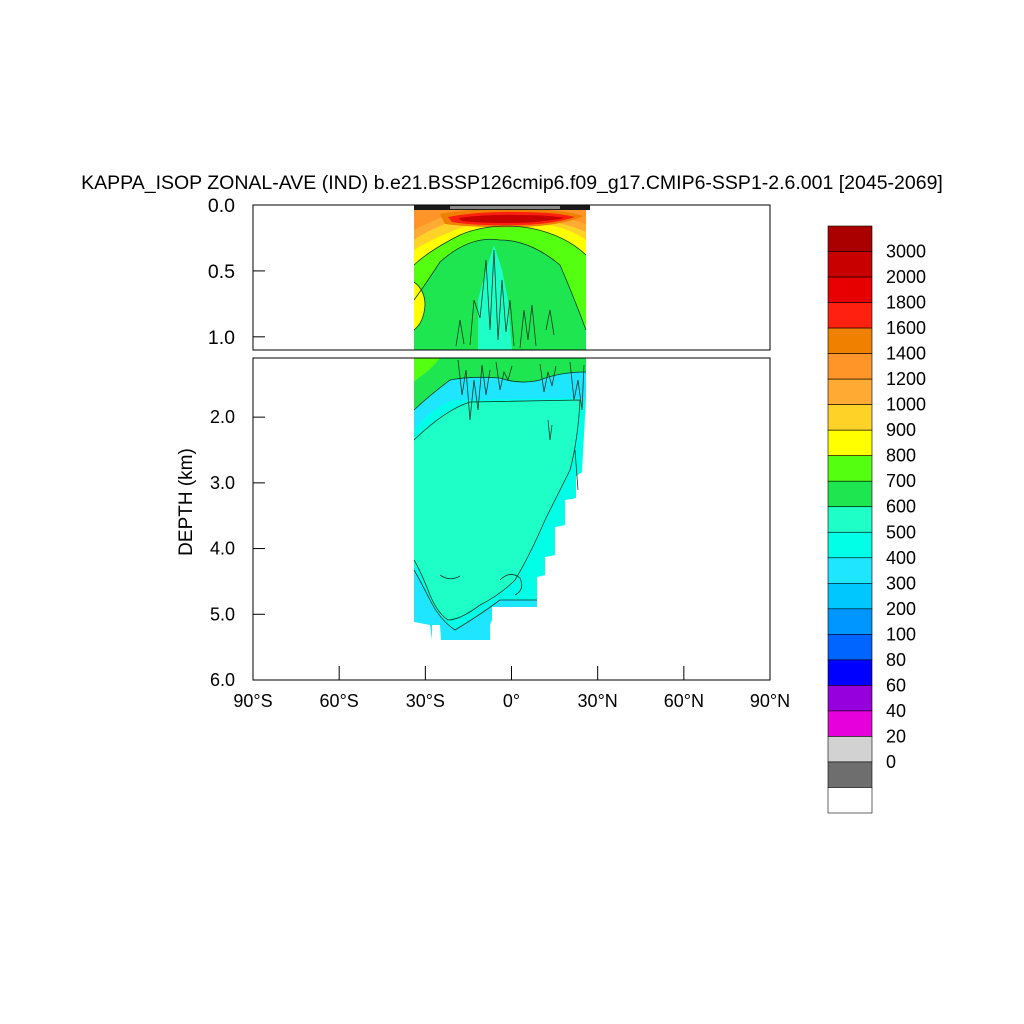  Describe the element at coordinates (252, 701) in the screenshot. I see `x-tick-label: 90°S` at that location.